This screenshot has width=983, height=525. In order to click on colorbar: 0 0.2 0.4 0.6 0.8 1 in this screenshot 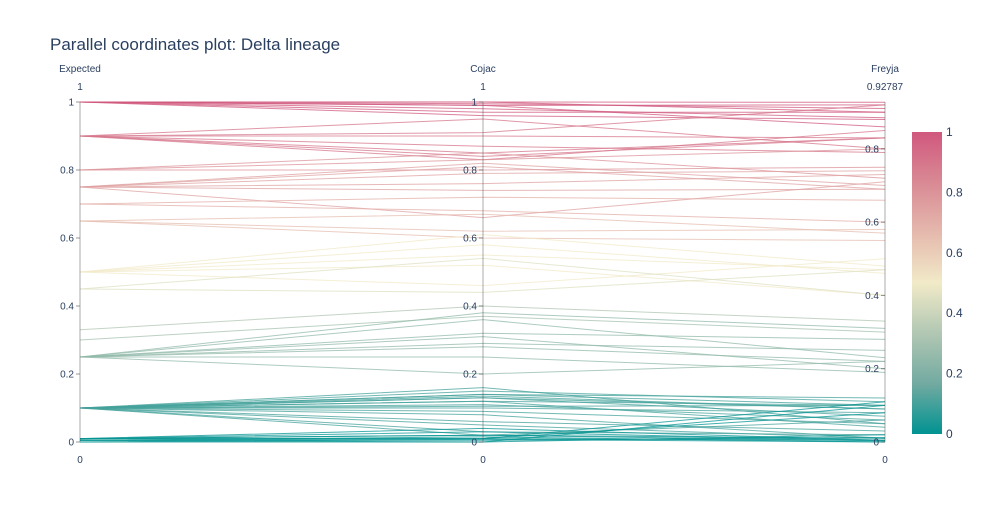, I will do `click(937, 283)`.